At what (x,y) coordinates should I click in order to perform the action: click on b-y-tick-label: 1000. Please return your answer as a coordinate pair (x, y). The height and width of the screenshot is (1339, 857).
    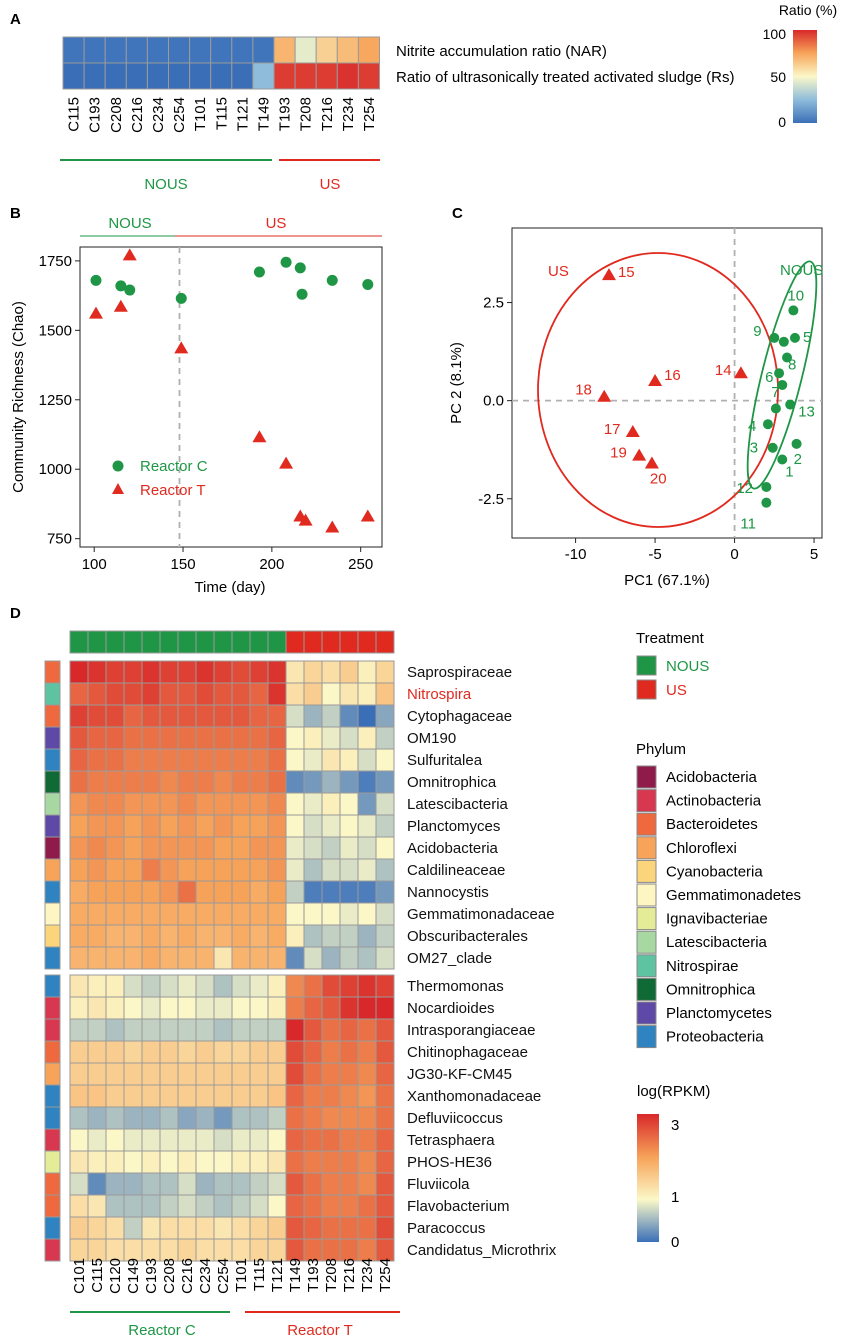
    Looking at the image, I should click on (55, 469).